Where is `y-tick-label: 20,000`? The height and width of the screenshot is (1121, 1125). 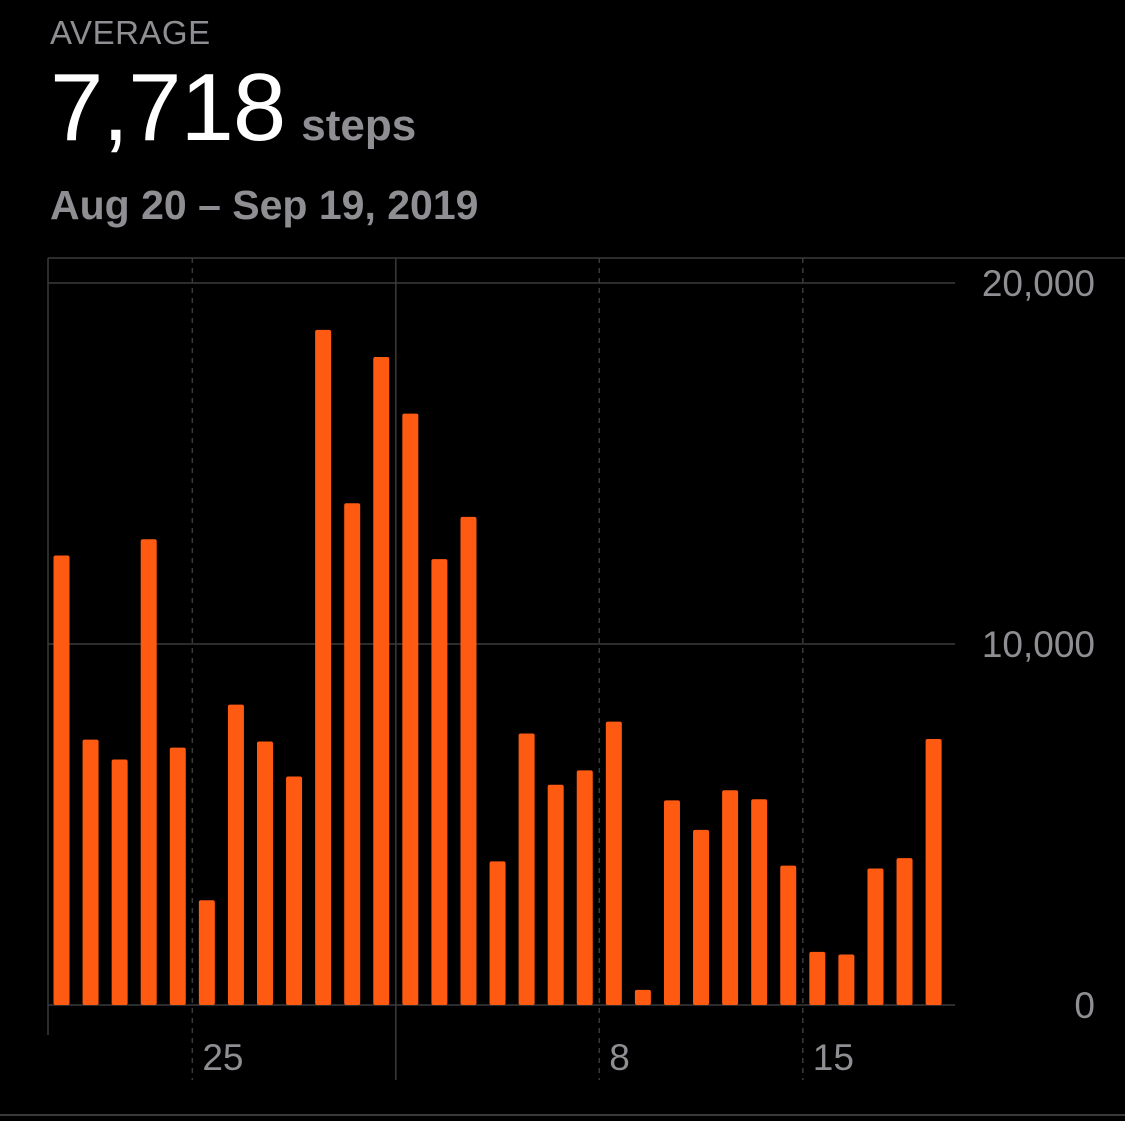 y-tick-label: 20,000 is located at coordinates (1038, 283).